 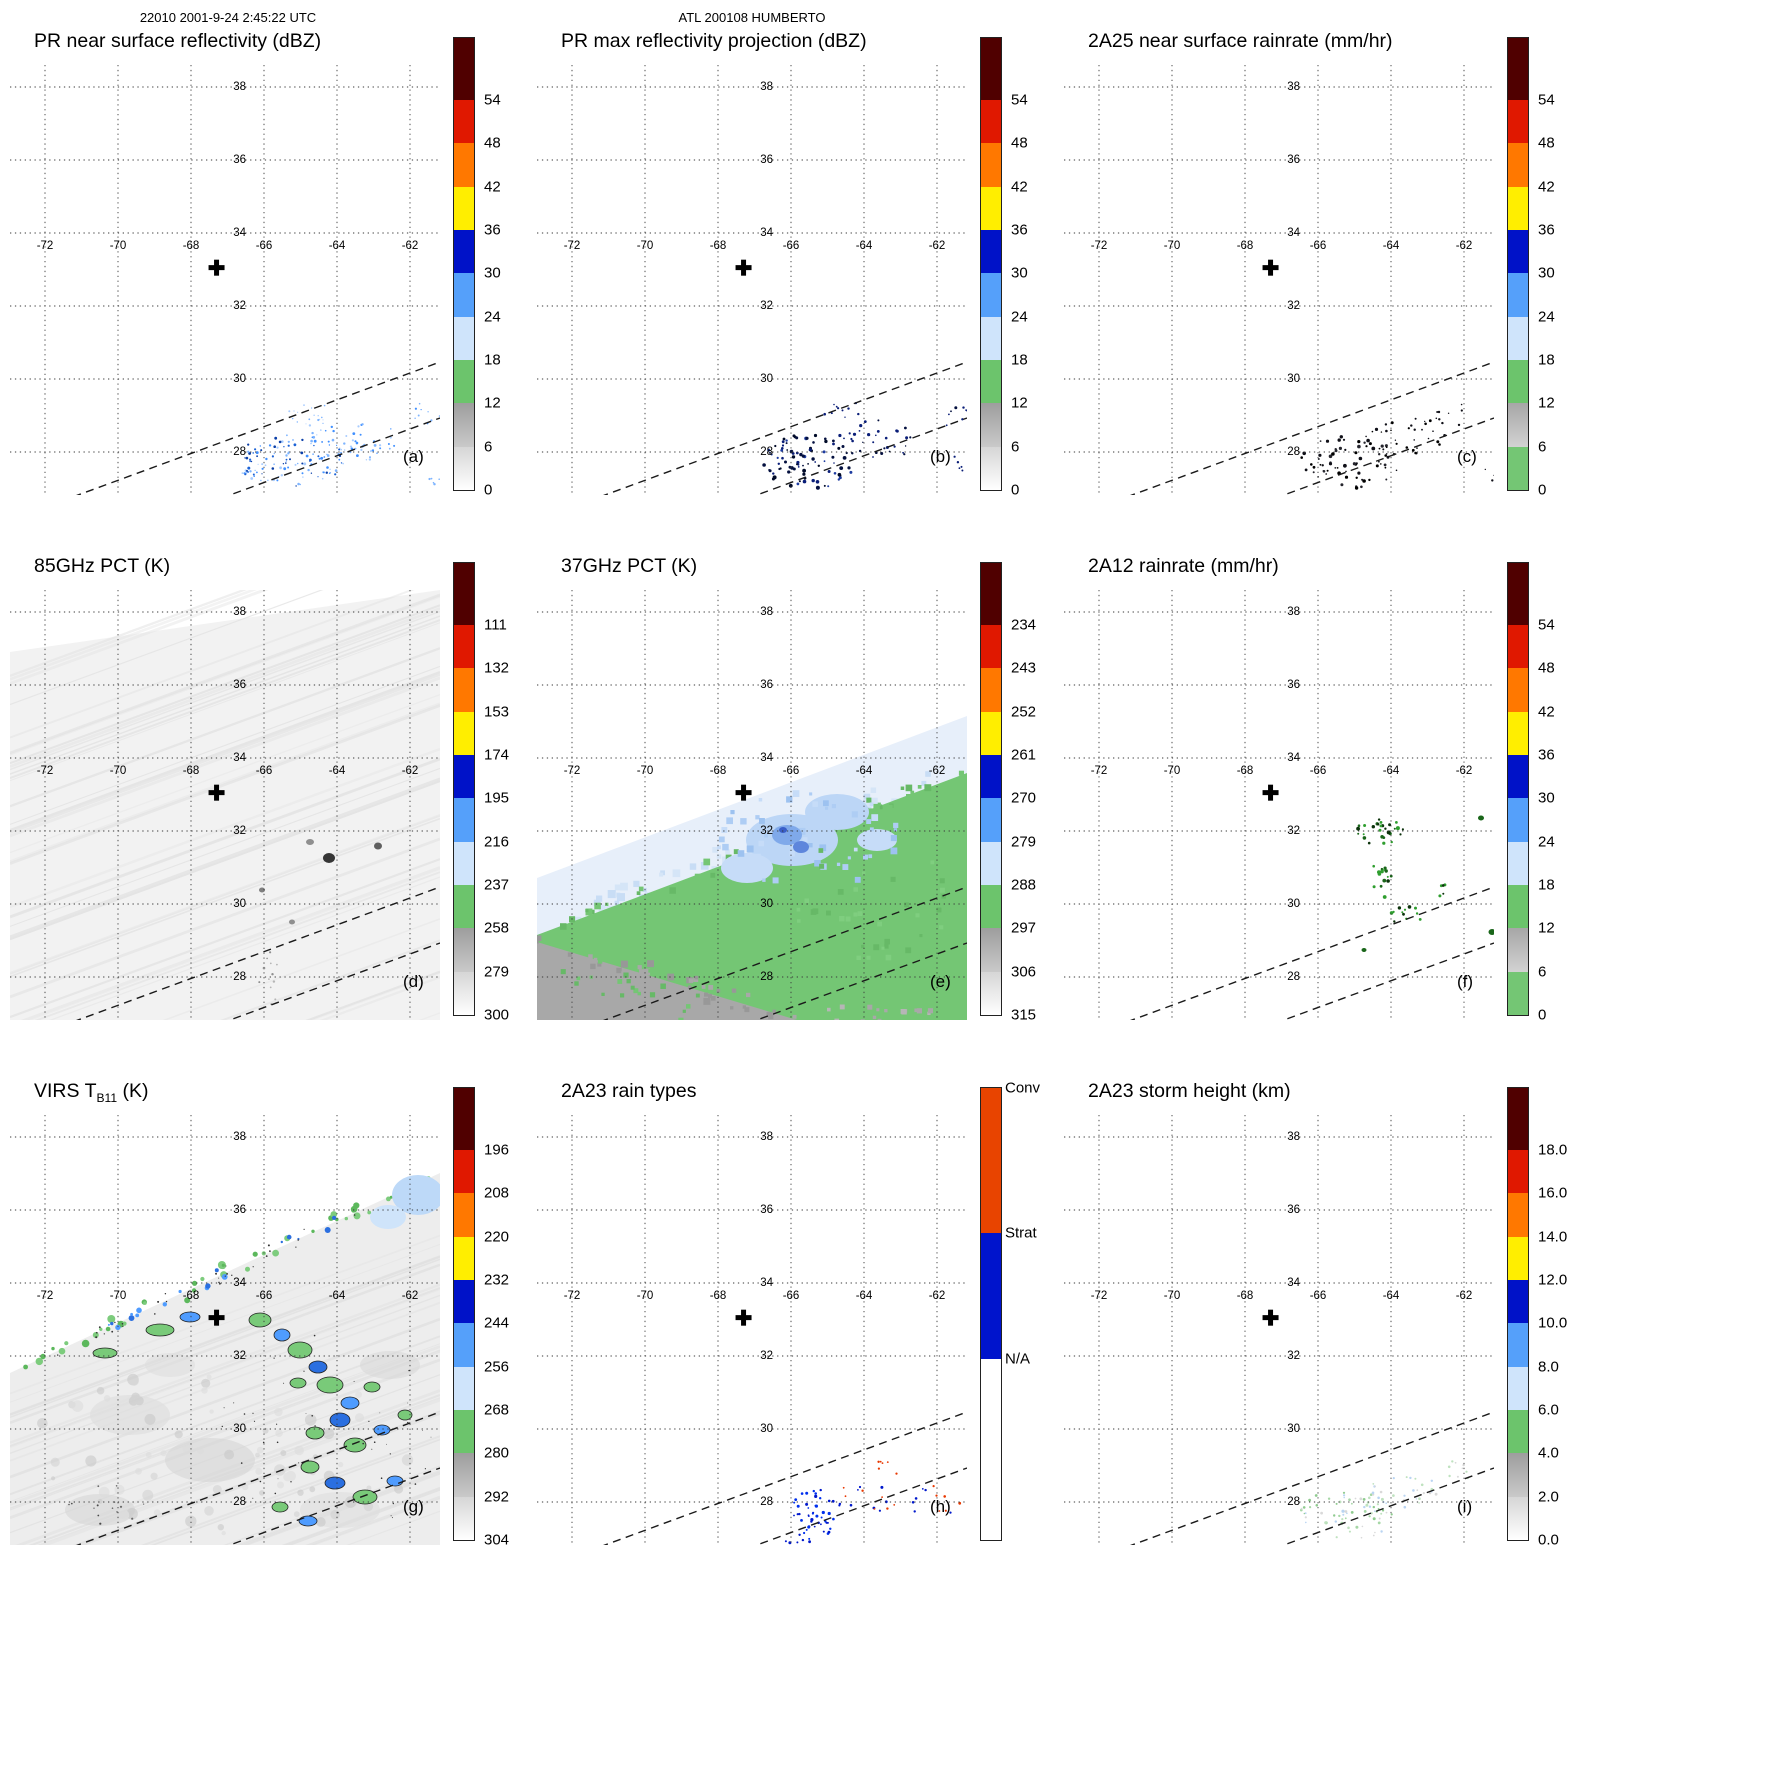 I want to click on colorbar-tick: 0, so click(x=488, y=490).